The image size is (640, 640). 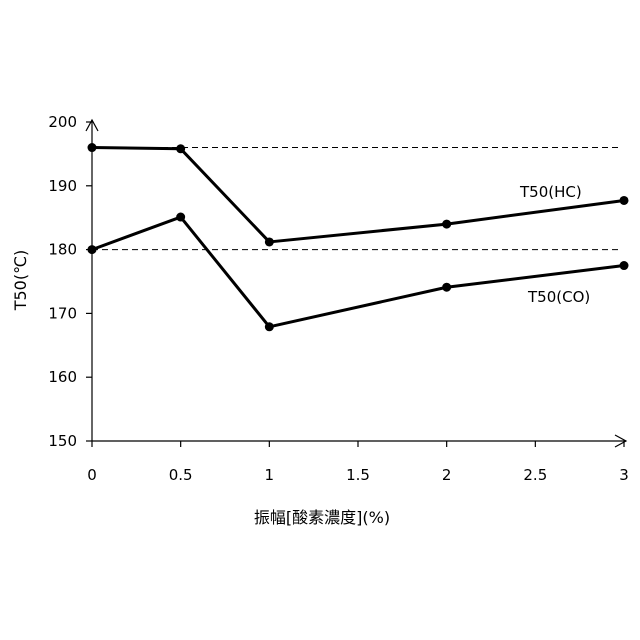 I want to click on x-tick-label: 2, so click(x=447, y=475).